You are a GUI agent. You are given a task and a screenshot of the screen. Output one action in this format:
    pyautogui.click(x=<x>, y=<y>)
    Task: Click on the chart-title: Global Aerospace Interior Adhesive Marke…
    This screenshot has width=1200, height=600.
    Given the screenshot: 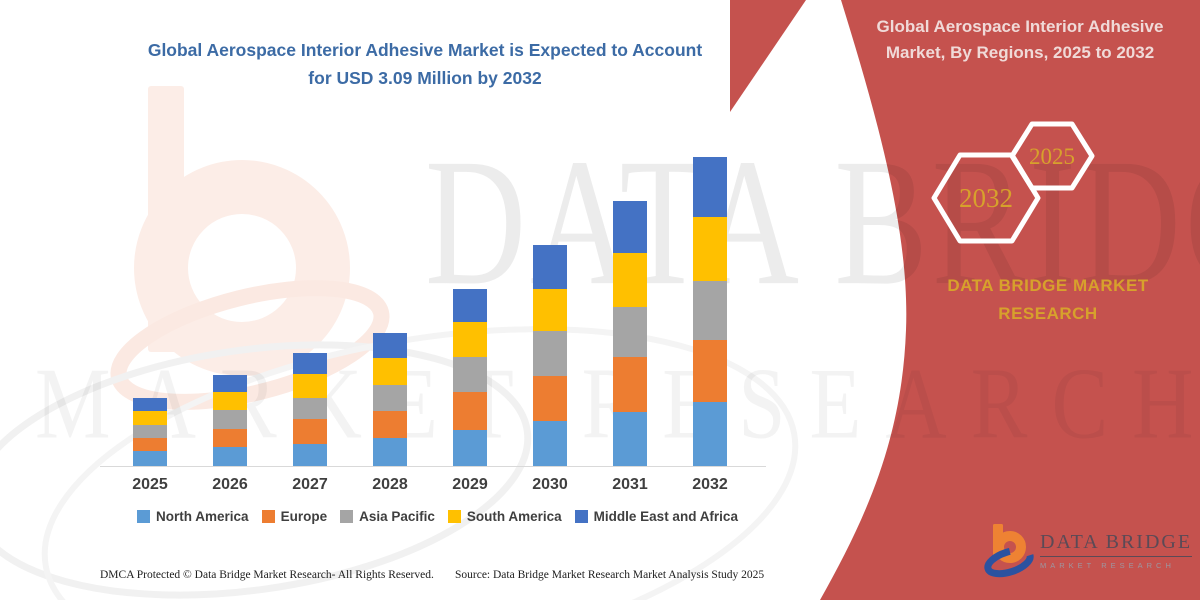 What is the action you would take?
    pyautogui.click(x=425, y=64)
    